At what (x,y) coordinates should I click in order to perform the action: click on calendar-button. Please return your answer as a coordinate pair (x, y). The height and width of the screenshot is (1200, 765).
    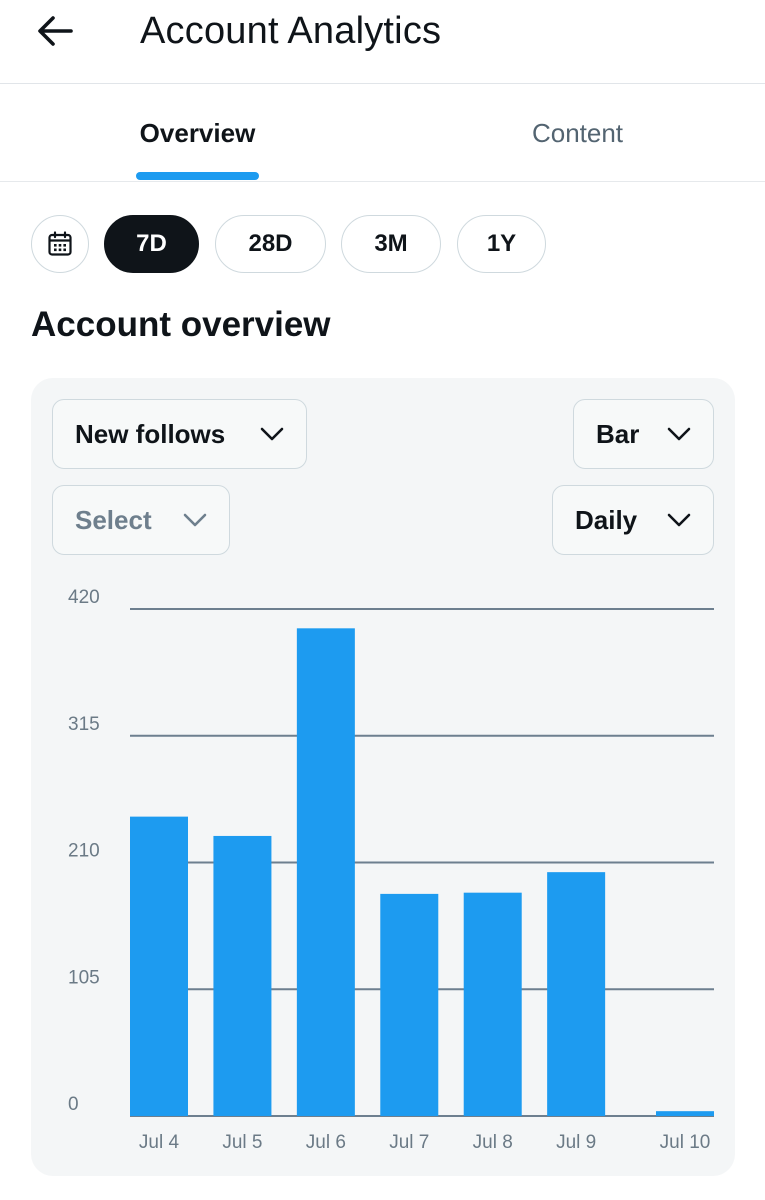
    Looking at the image, I should click on (60, 244).